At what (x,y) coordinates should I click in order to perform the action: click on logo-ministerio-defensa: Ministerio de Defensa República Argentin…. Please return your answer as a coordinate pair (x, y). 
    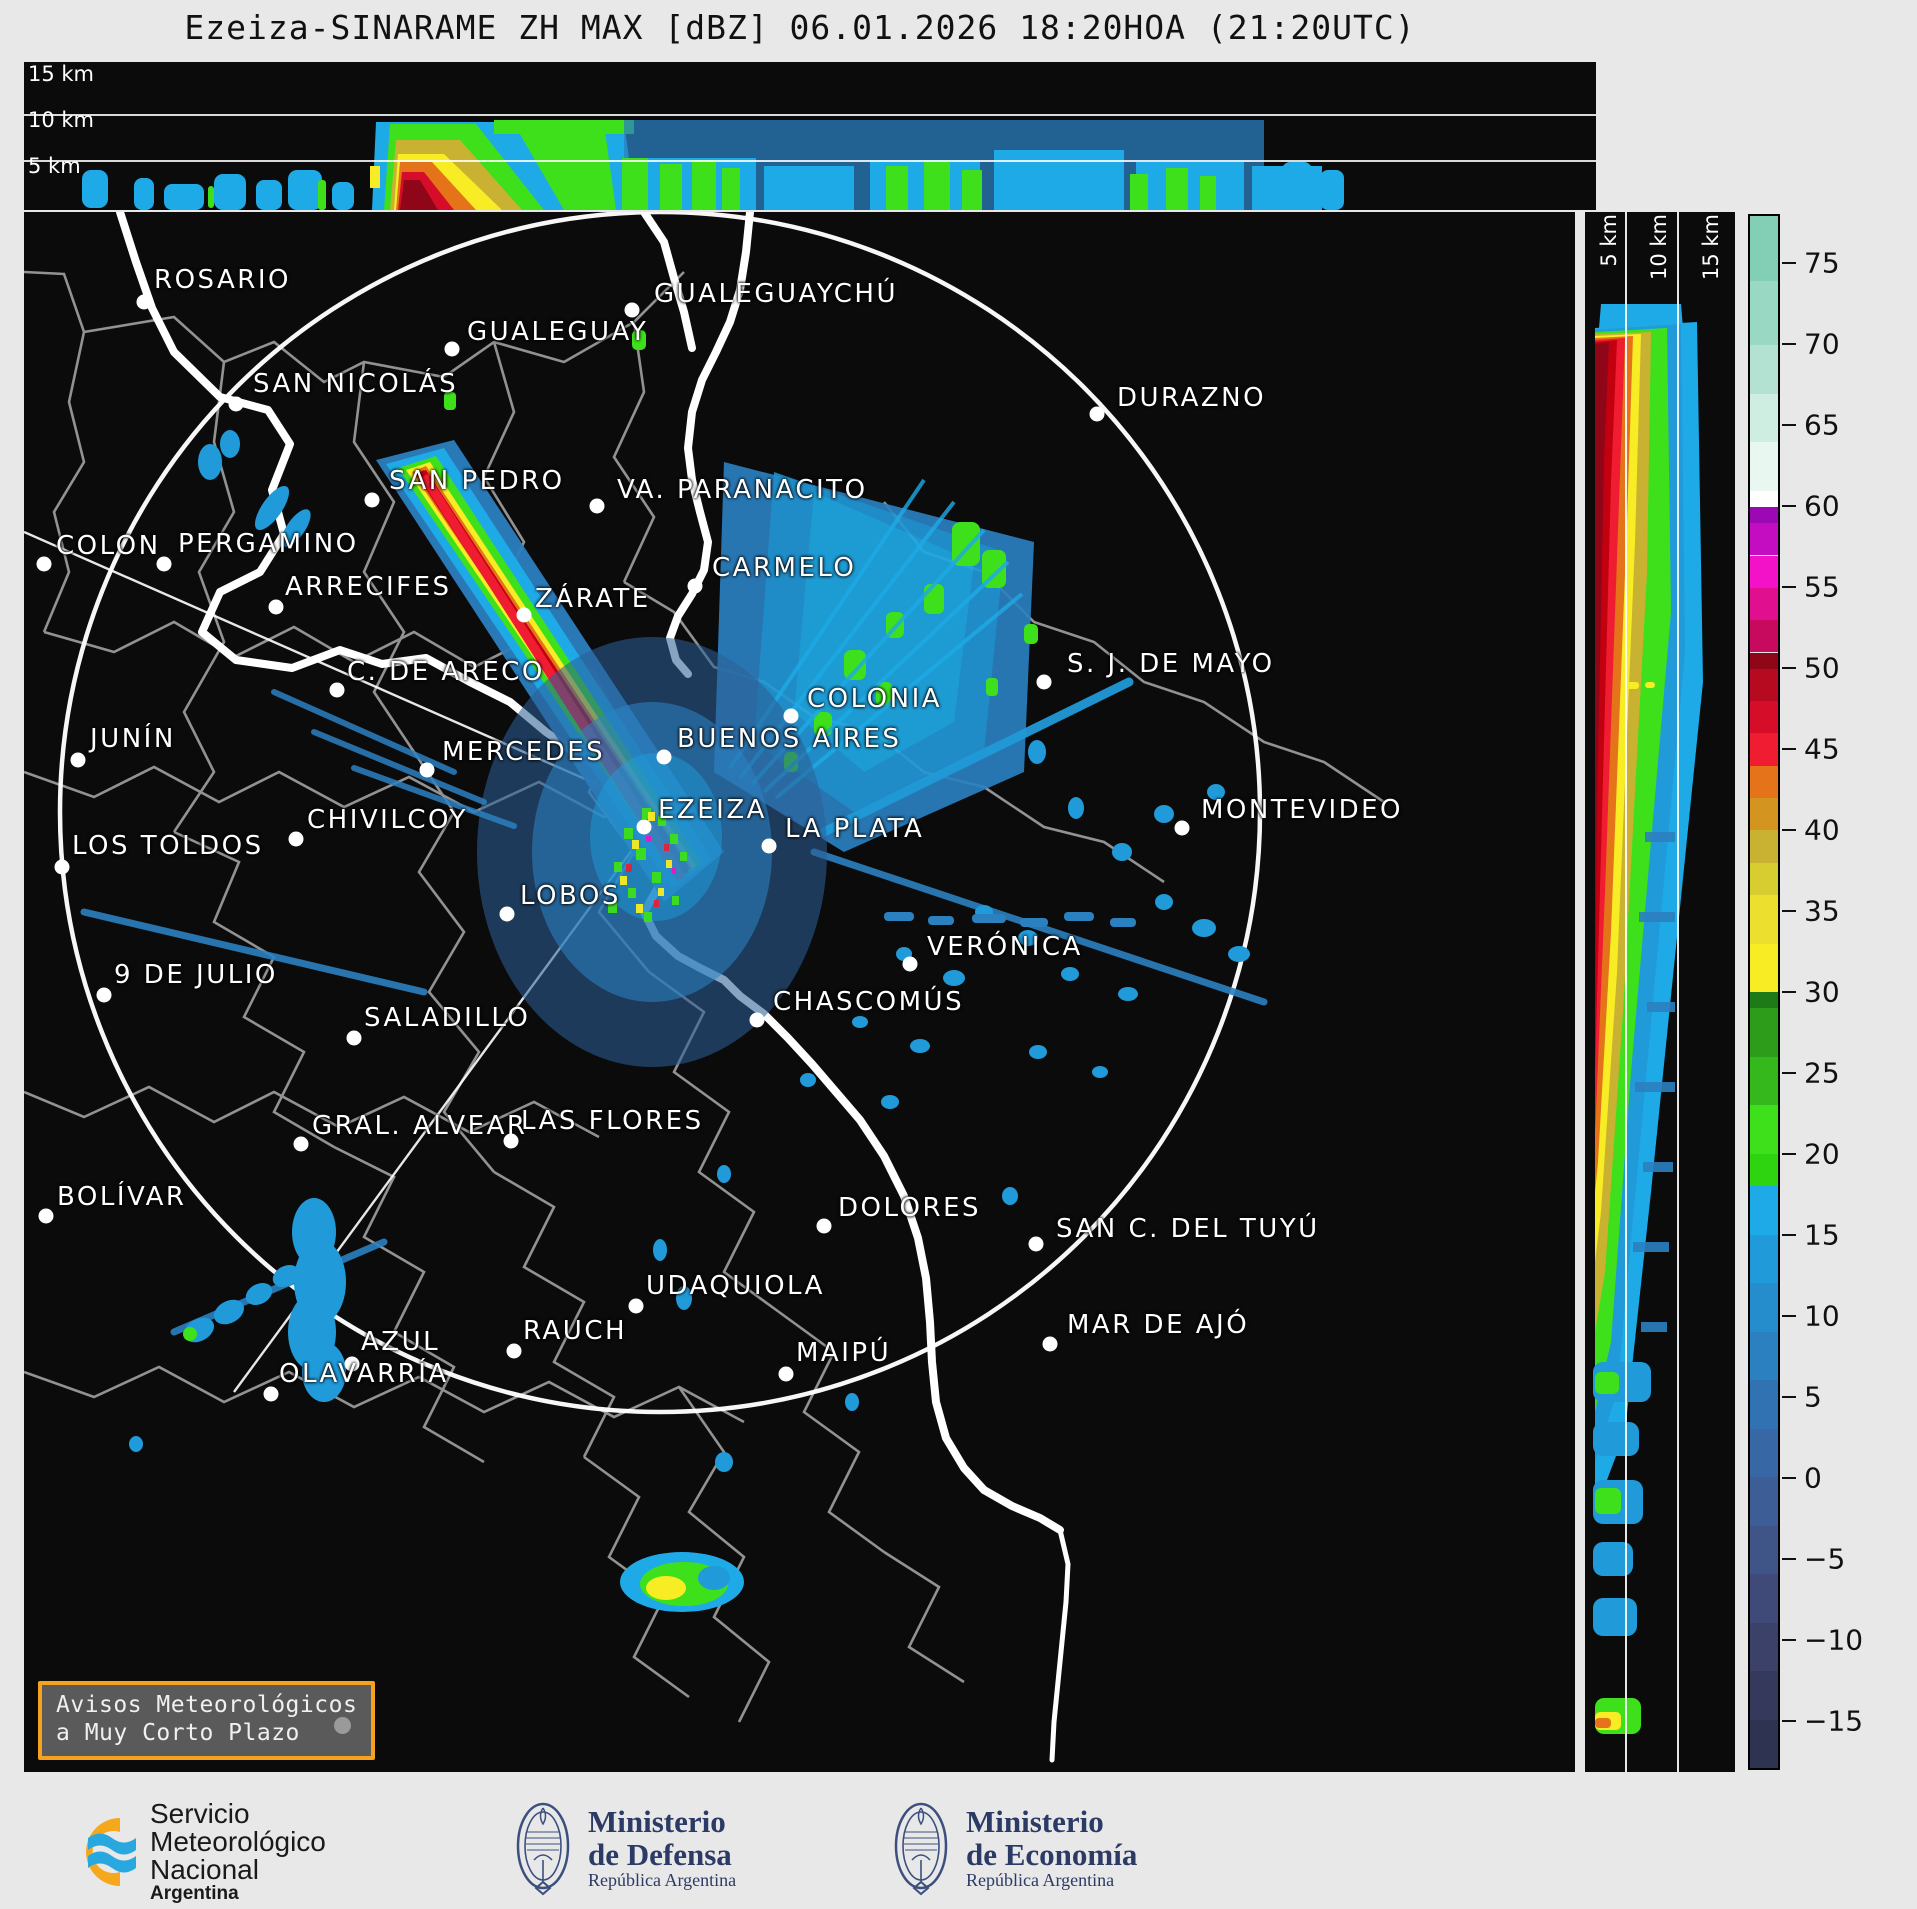
    Looking at the image, I should click on (624, 1848).